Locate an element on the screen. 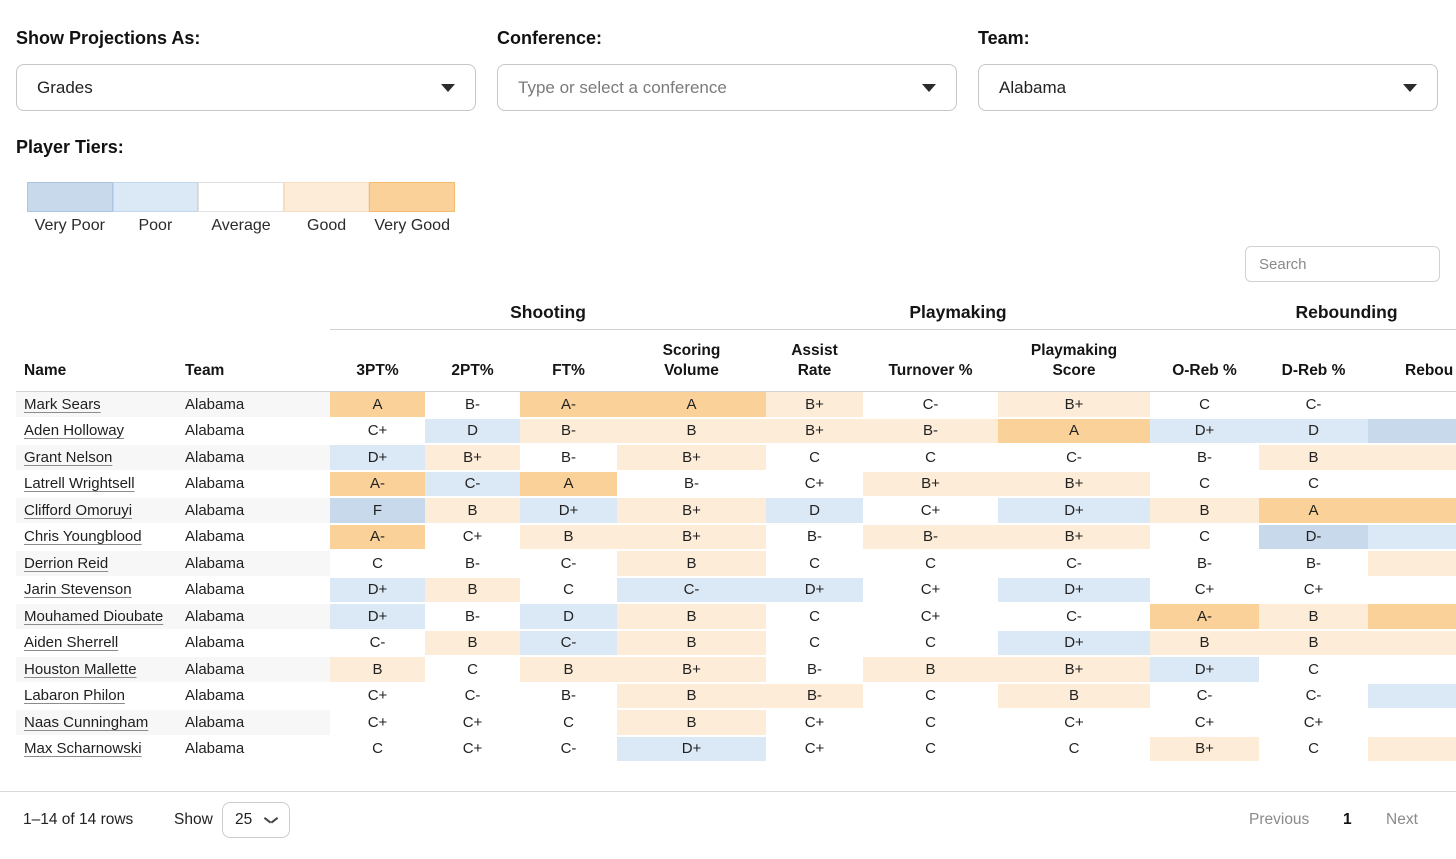  table-row: Labaron Philon Alabama C+ C- B- B B- C B C- C- is located at coordinates (736, 696).